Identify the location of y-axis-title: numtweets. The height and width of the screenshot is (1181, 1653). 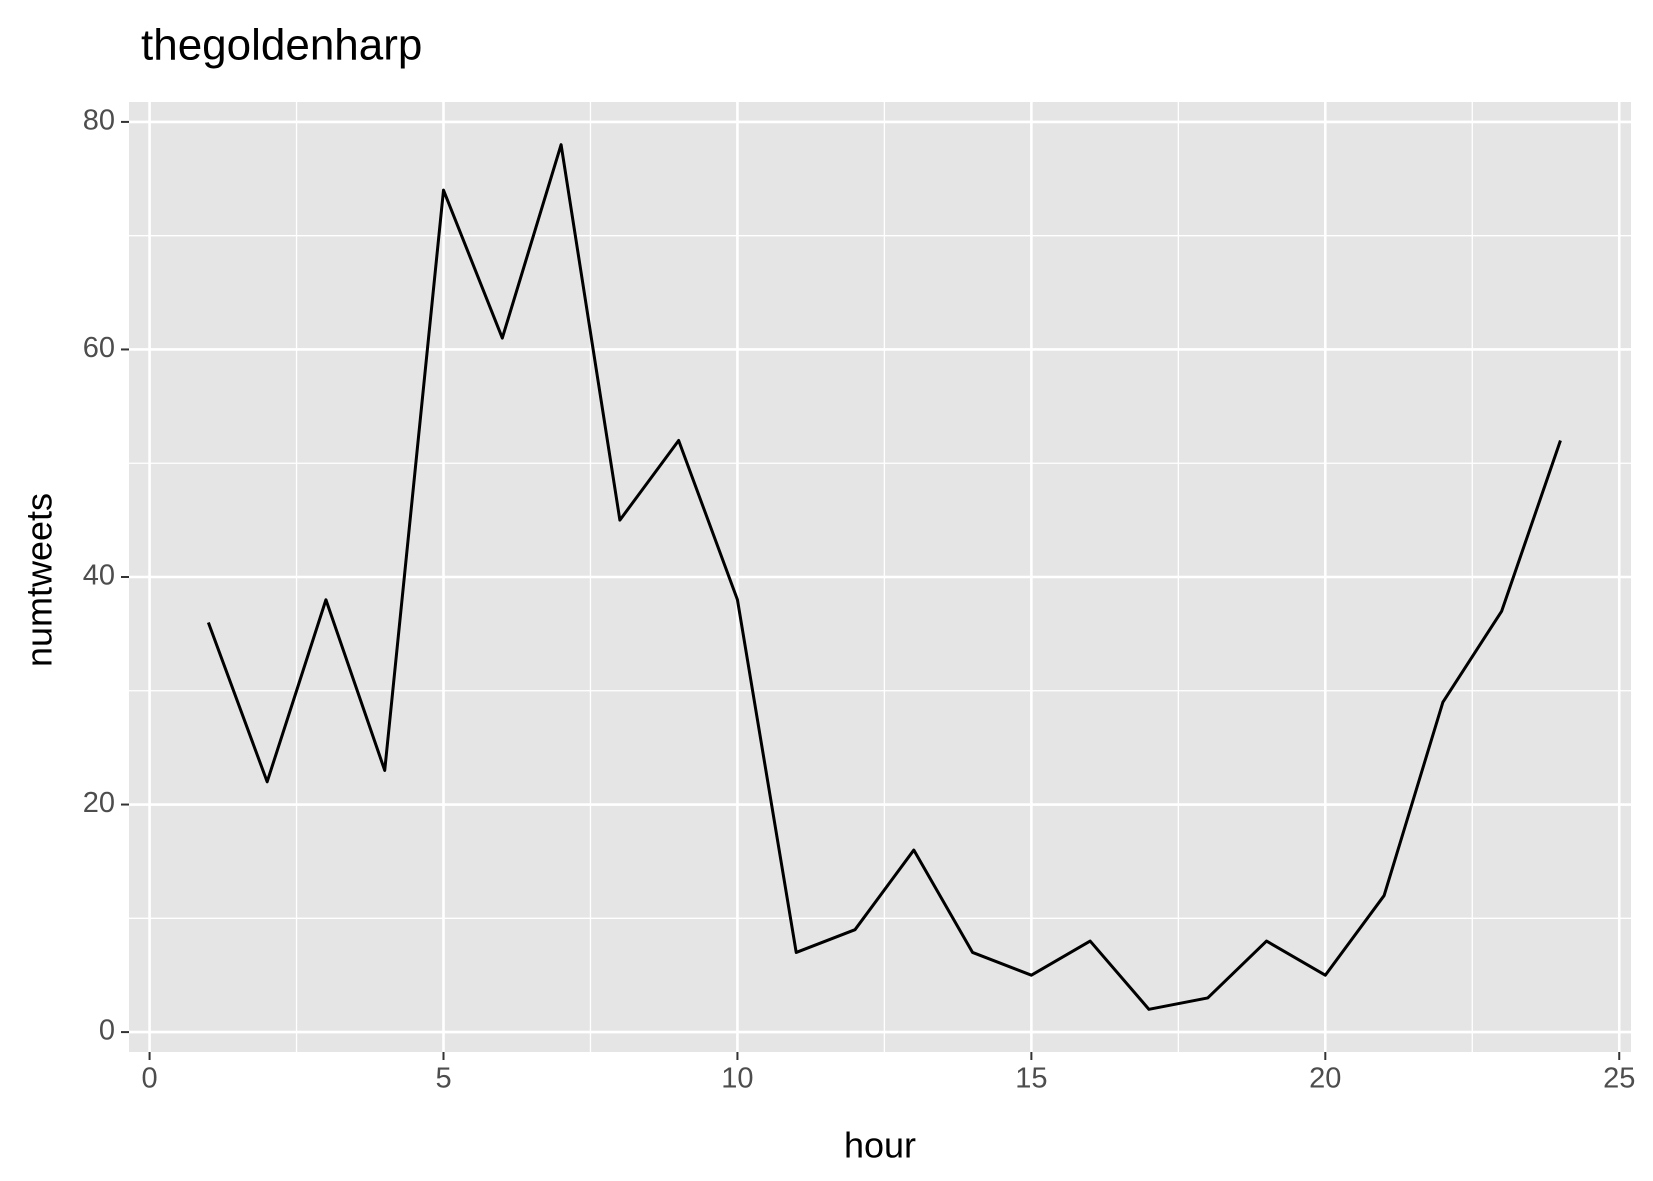
(39, 580).